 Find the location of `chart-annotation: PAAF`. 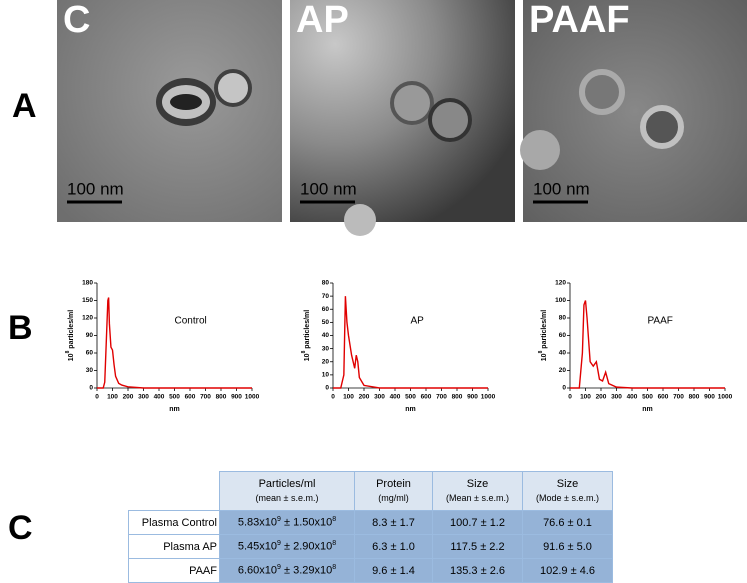

chart-annotation: PAAF is located at coordinates (660, 321).